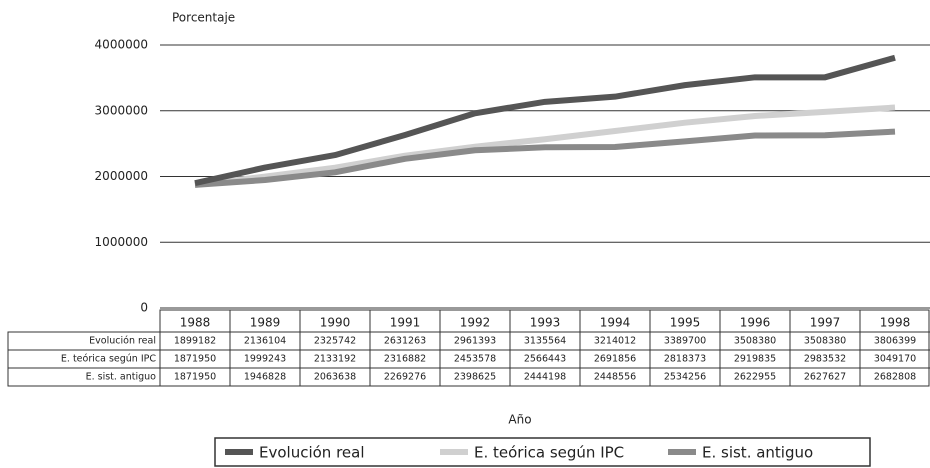 This screenshot has width=930, height=468. Describe the element at coordinates (265, 377) in the screenshot. I see `table-cell: 1946828` at that location.